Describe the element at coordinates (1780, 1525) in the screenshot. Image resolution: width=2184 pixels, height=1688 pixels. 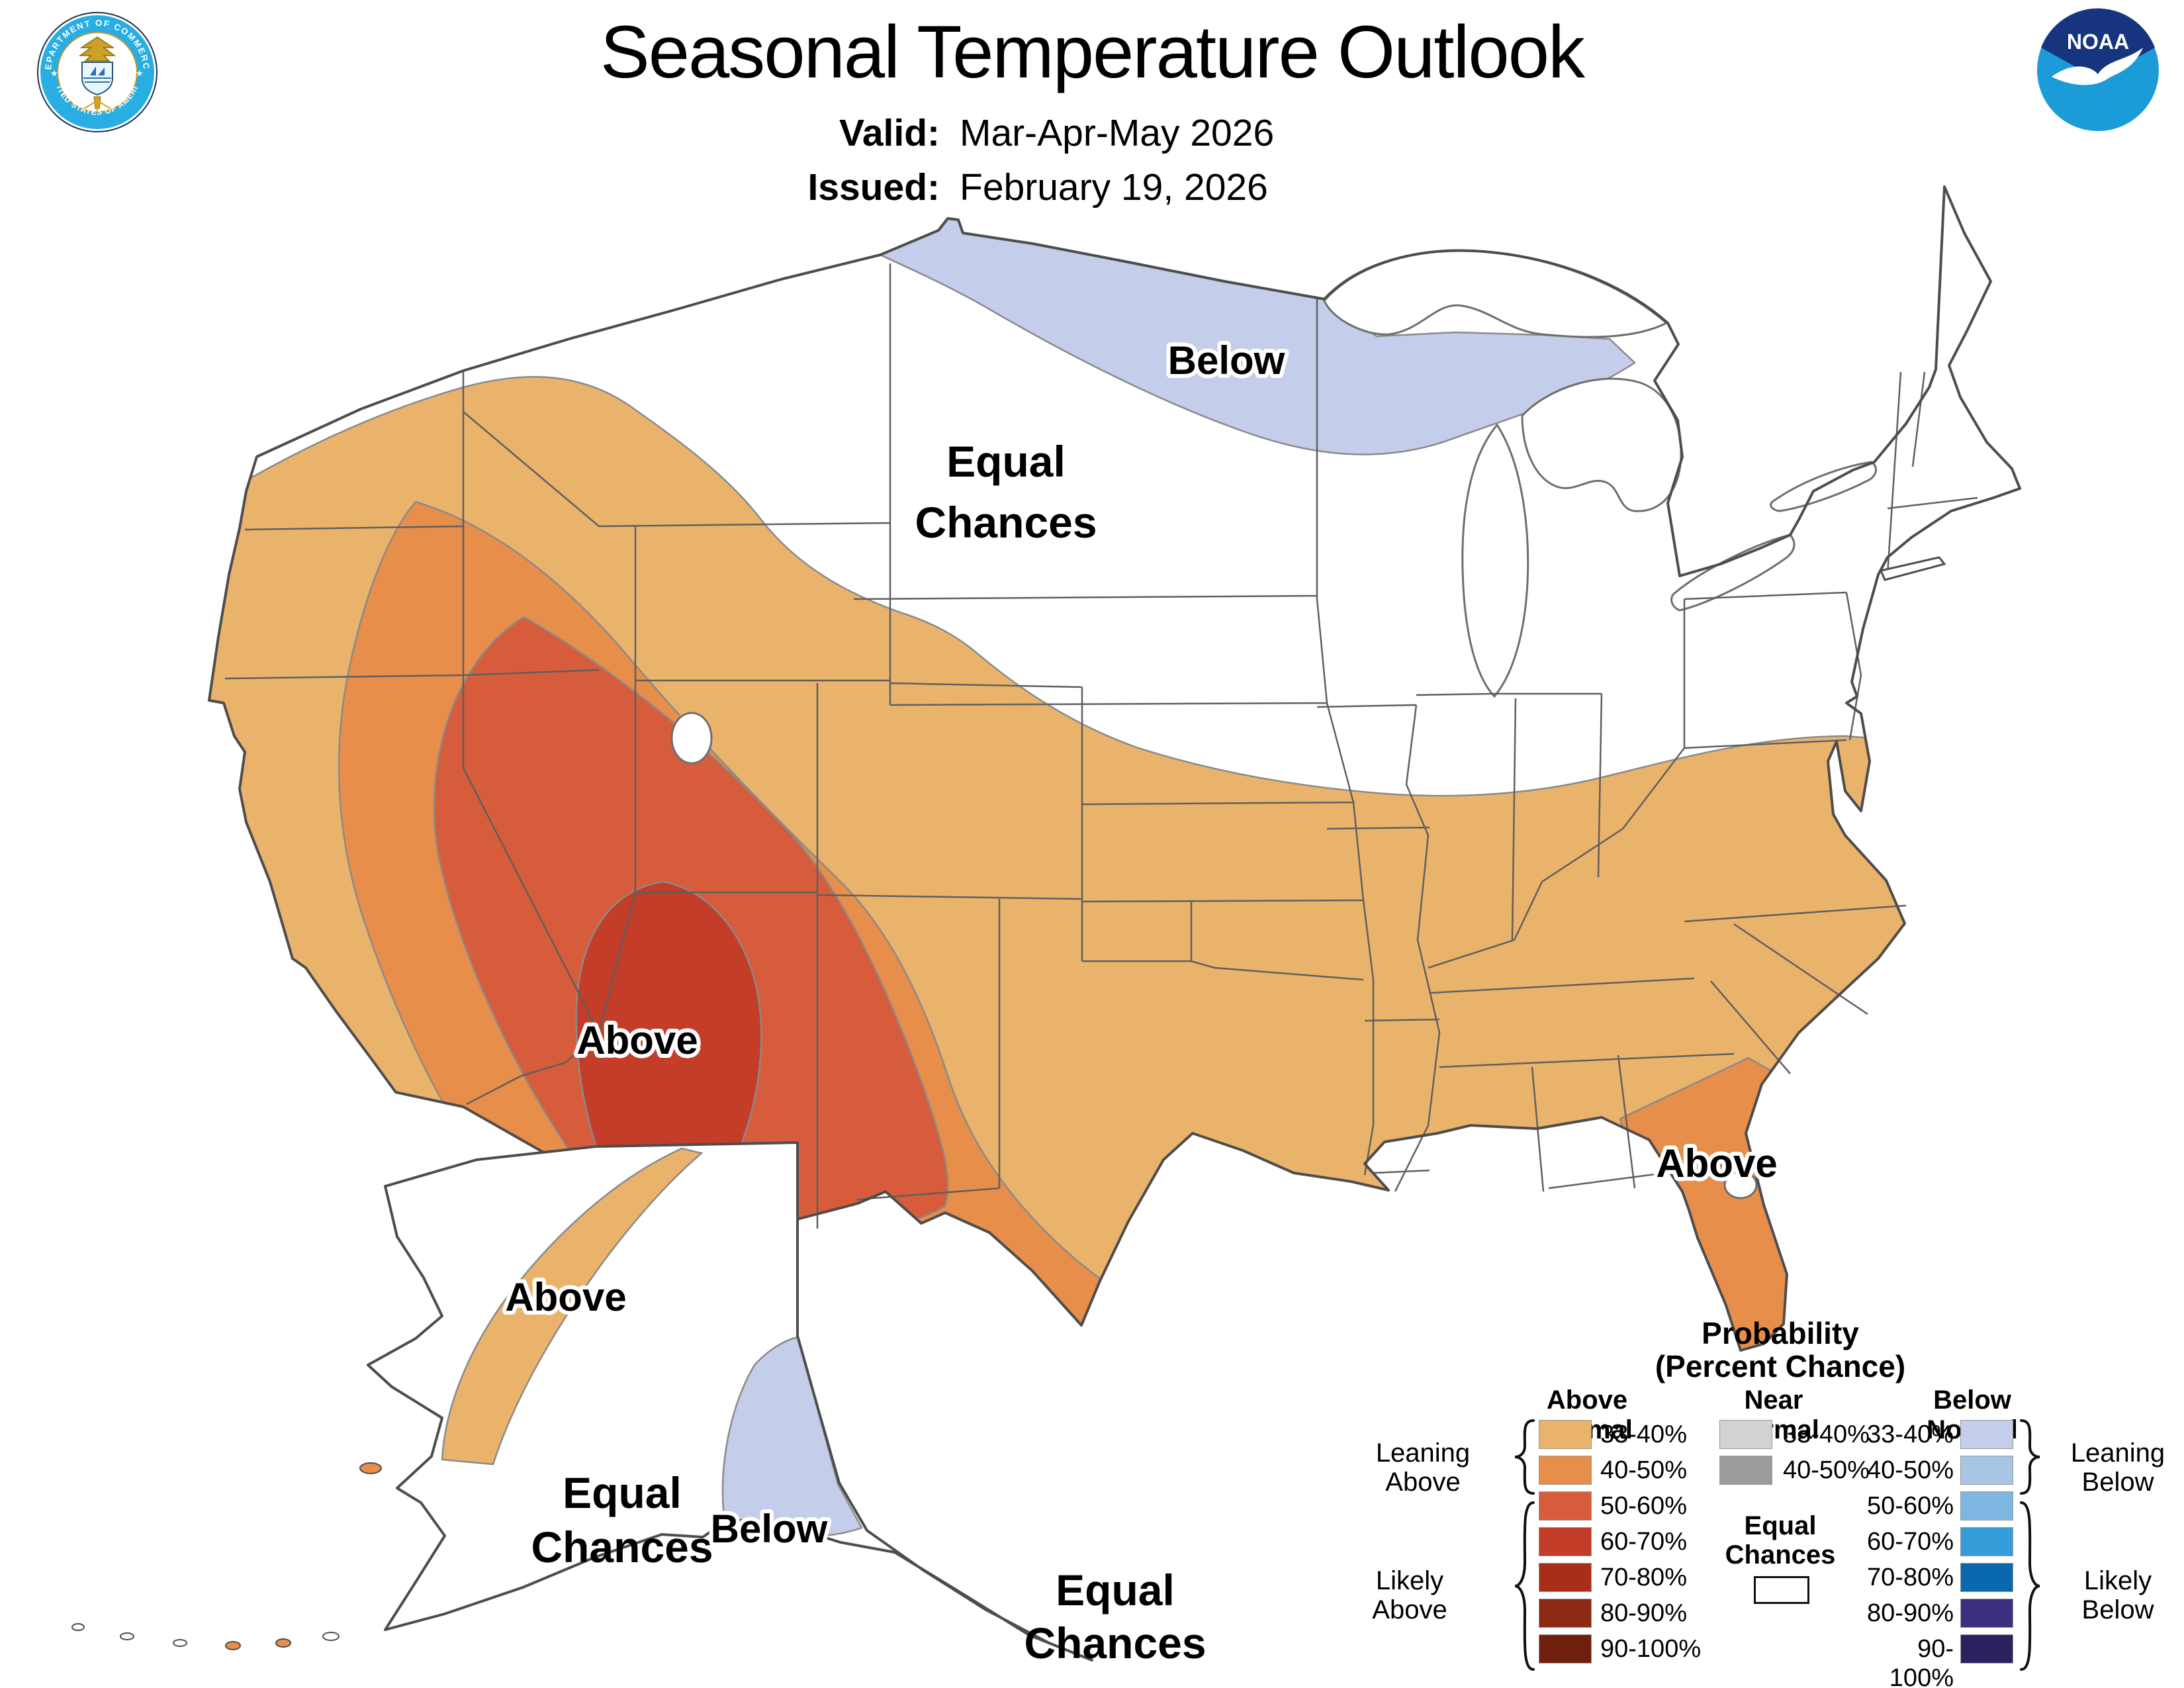
I see `legend-equal-chances-line1: Equal` at that location.